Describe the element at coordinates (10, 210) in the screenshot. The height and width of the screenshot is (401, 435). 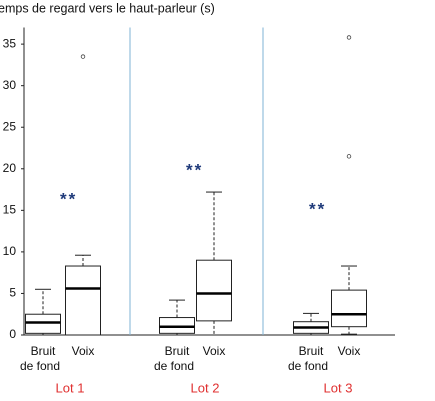
I see `y-tick-label: 15` at that location.